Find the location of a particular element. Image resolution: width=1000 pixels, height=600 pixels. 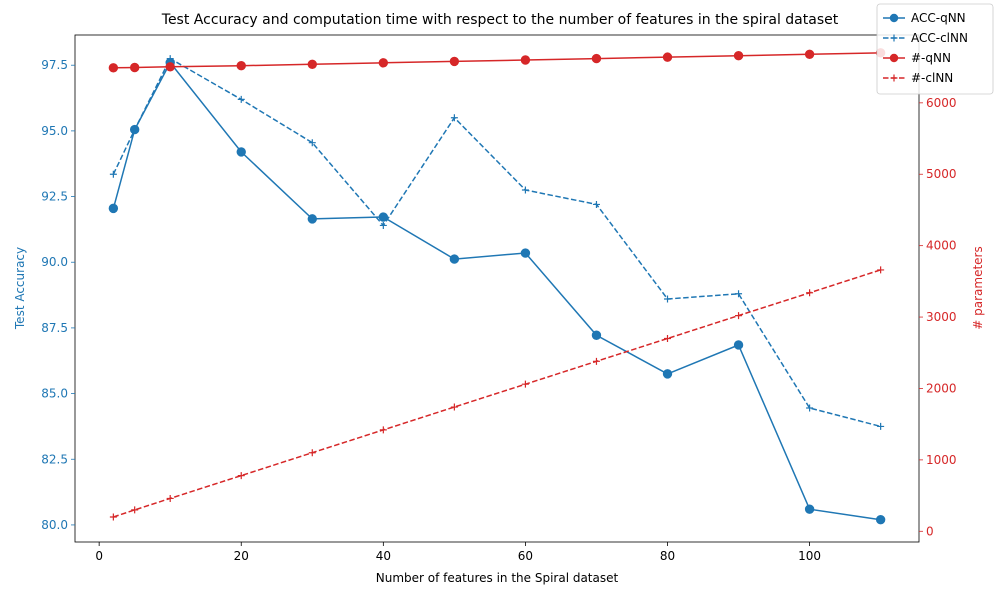

y-left-tick-label: 82.5 is located at coordinates (54, 459).